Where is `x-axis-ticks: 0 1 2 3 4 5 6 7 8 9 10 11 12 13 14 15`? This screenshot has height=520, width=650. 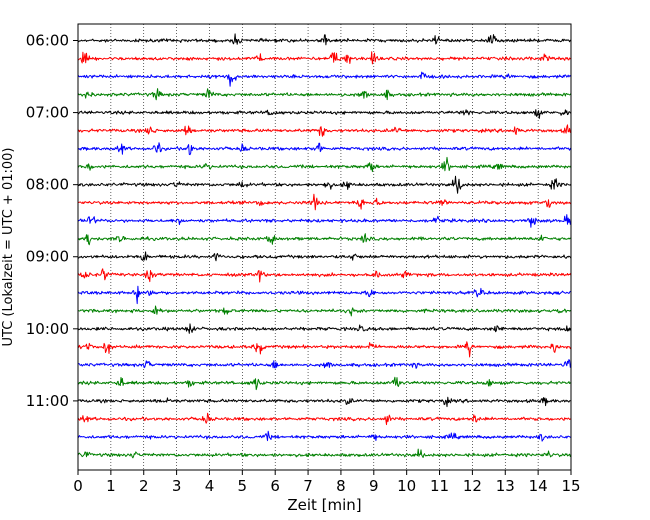 x-axis-ticks: 0 1 2 3 4 5 6 7 8 9 10 11 12 13 14 15 is located at coordinates (327, 482).